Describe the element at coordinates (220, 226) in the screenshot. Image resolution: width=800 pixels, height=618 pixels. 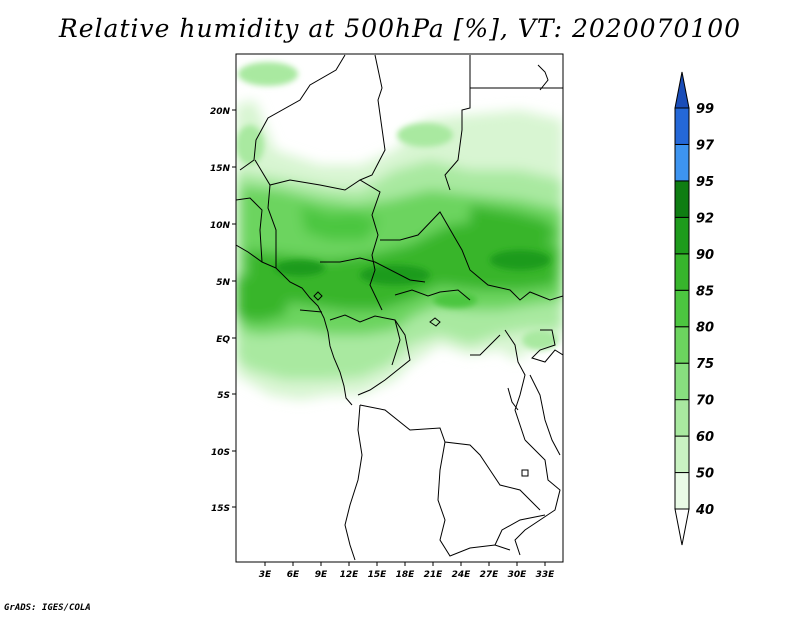
I see `svg-text: 10N` at that location.